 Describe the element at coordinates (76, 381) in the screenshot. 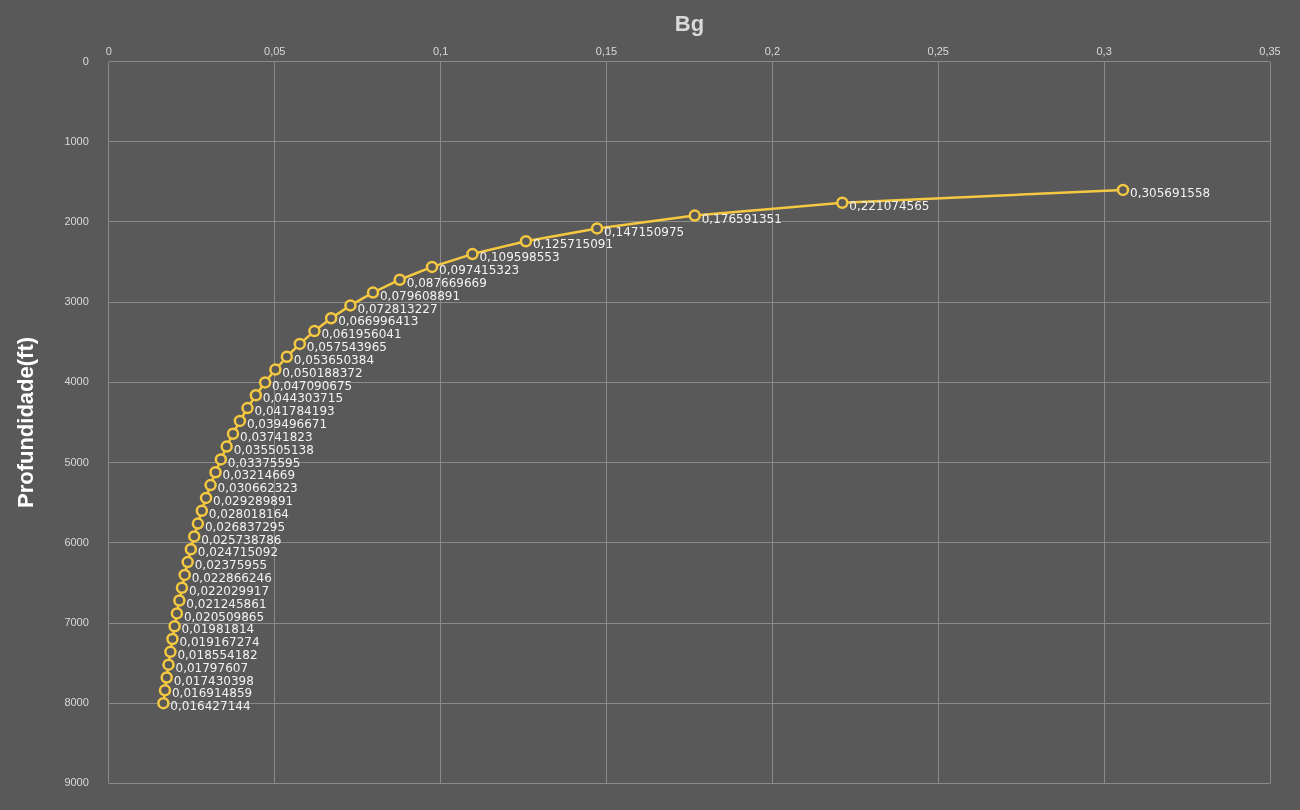

I see `y-tick-label: 4000` at that location.